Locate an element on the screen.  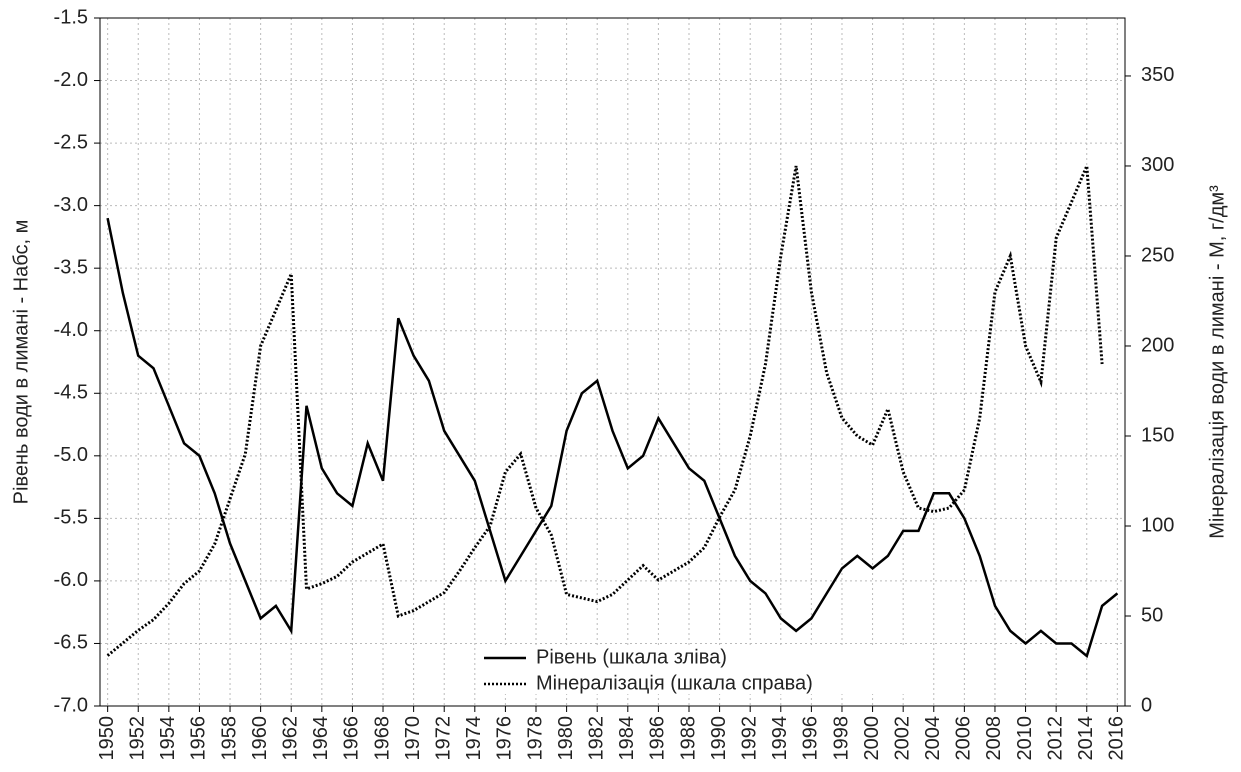
x-tick-label: 1950 is located at coordinates (107, 738).